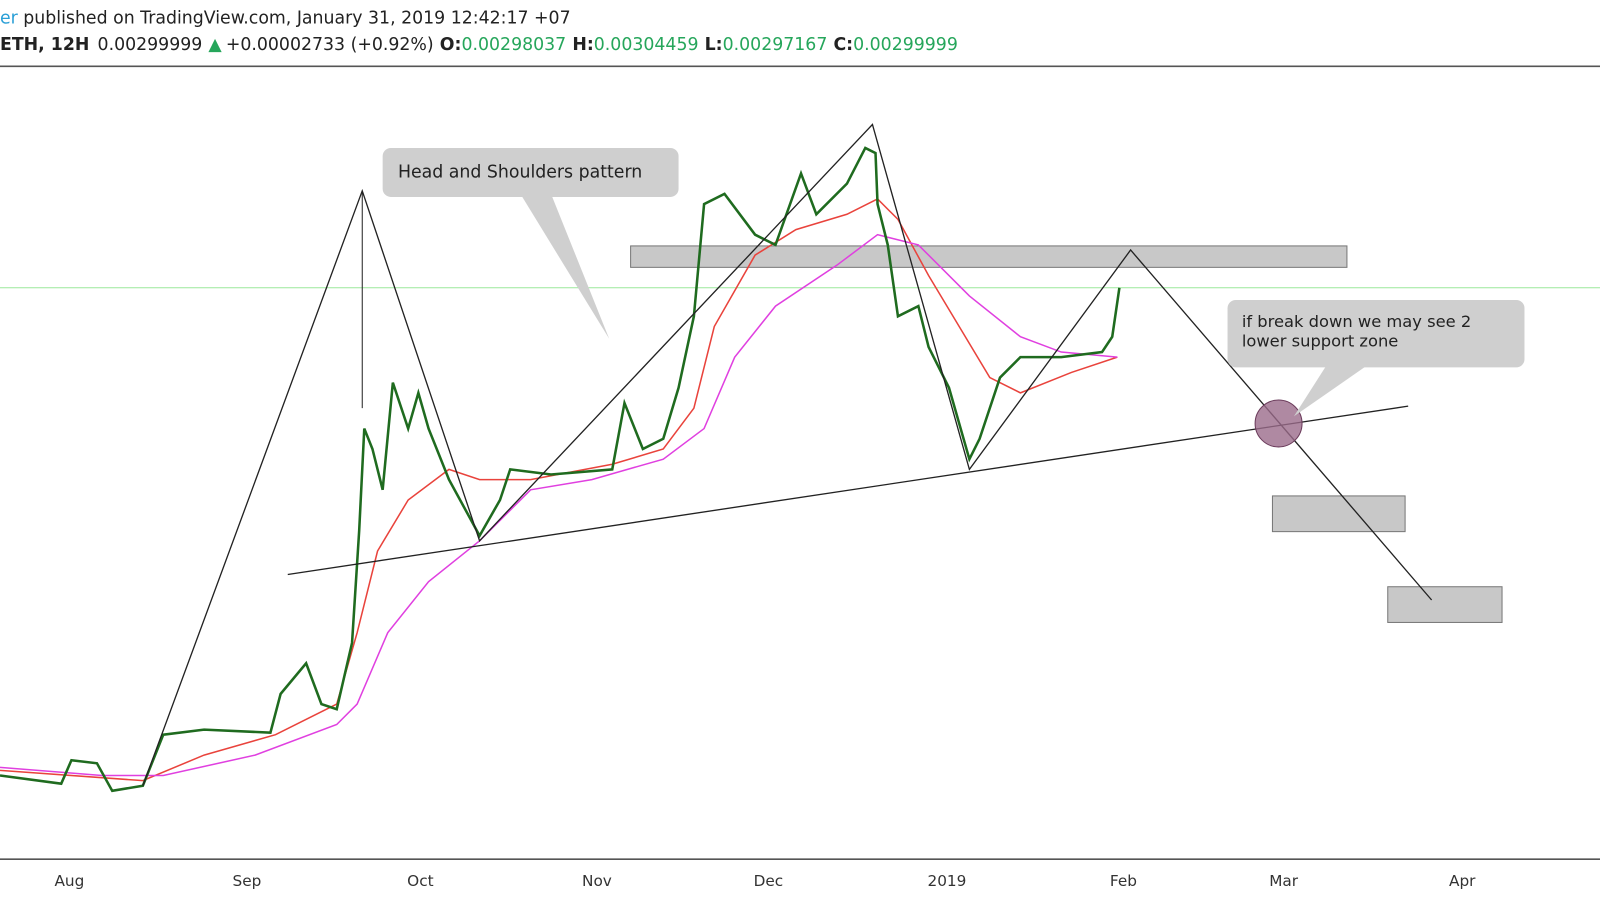 The image size is (1600, 900). What do you see at coordinates (1462, 881) in the screenshot?
I see `time-label: Apr` at bounding box center [1462, 881].